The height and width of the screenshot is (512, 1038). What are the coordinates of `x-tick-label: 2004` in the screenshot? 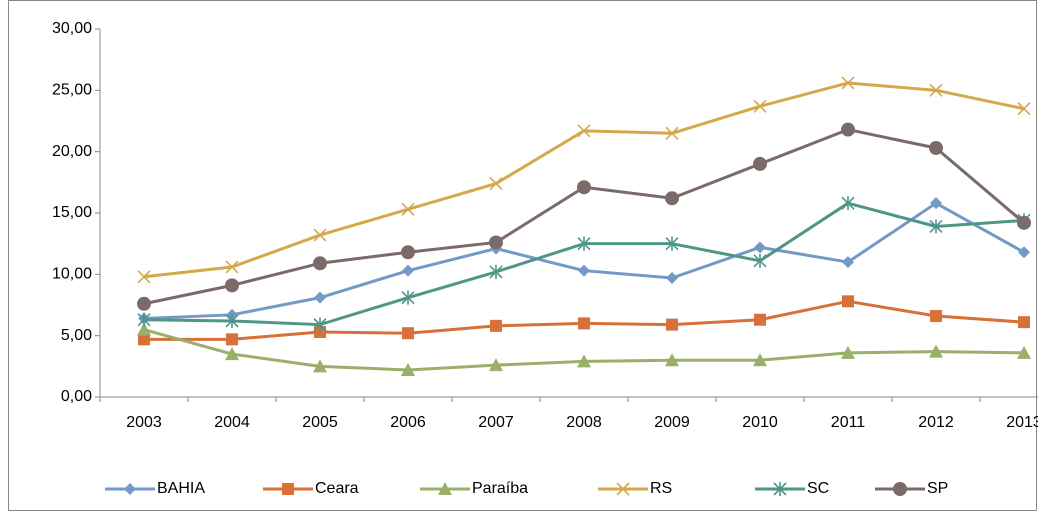 It's located at (232, 422).